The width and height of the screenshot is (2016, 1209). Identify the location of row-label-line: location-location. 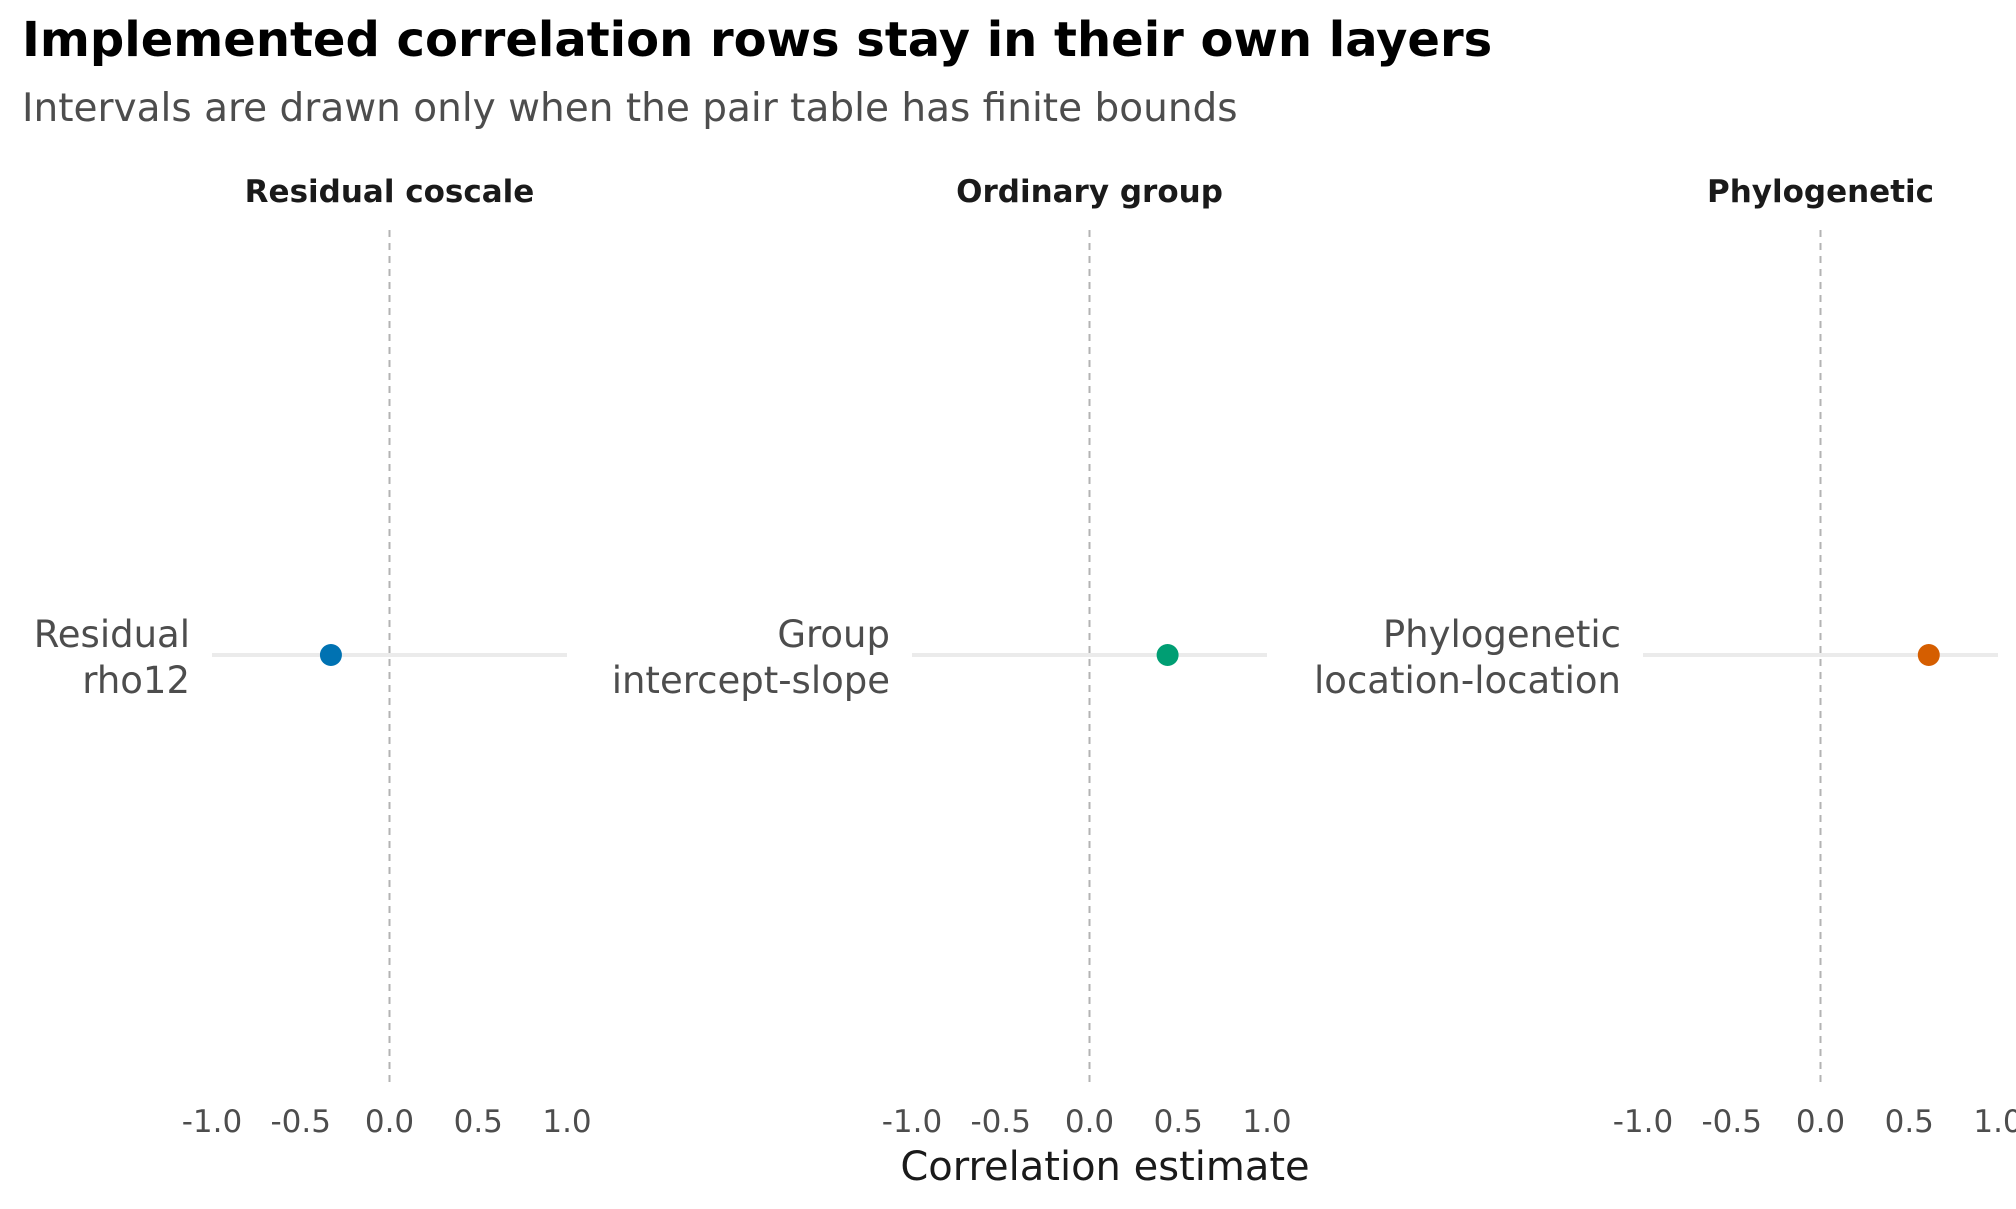
(1467, 680).